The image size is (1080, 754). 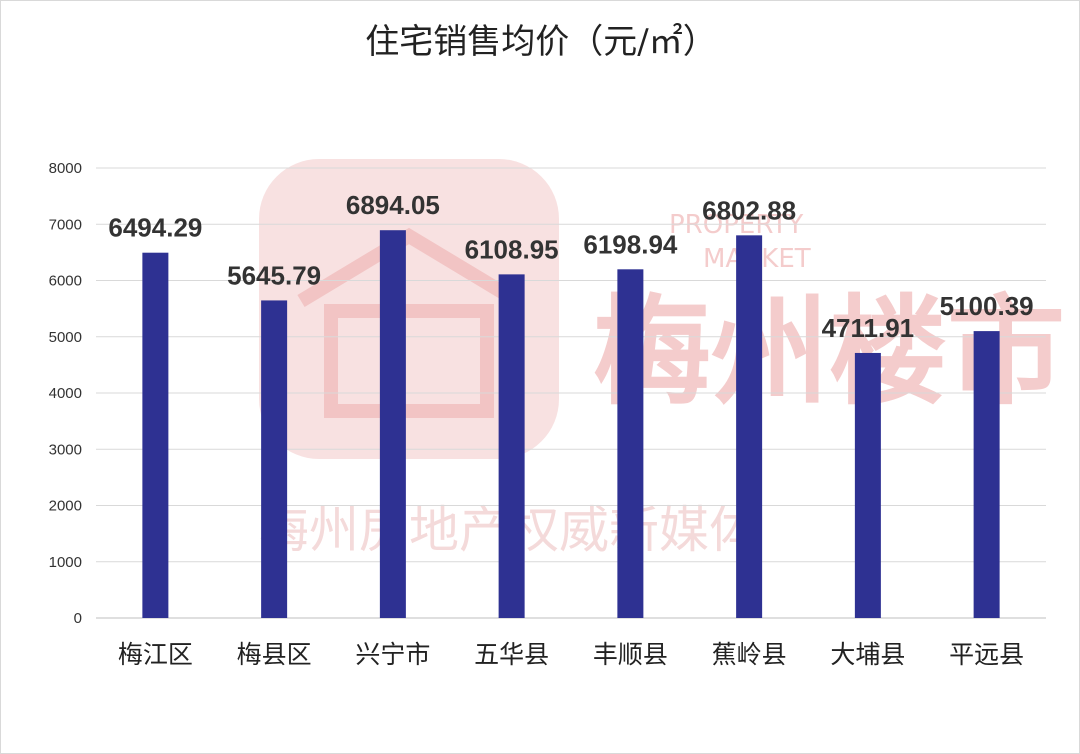 I want to click on y-tick-label: 3000, so click(x=65, y=449).